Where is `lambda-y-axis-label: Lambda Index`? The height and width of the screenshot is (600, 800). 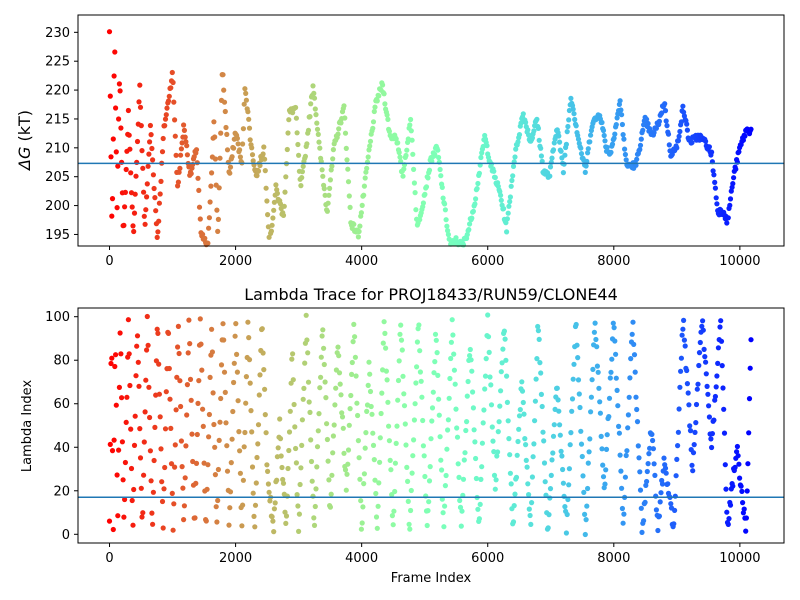
lambda-y-axis-label: Lambda Index is located at coordinates (27, 426).